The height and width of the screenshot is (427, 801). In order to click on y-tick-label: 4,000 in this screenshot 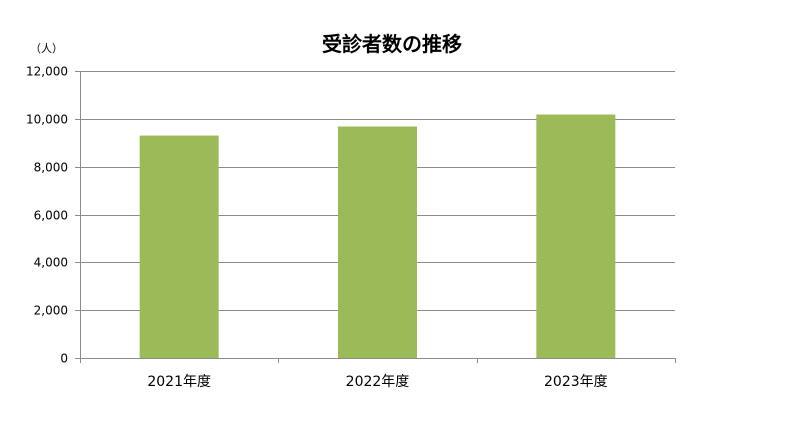, I will do `click(51, 263)`.